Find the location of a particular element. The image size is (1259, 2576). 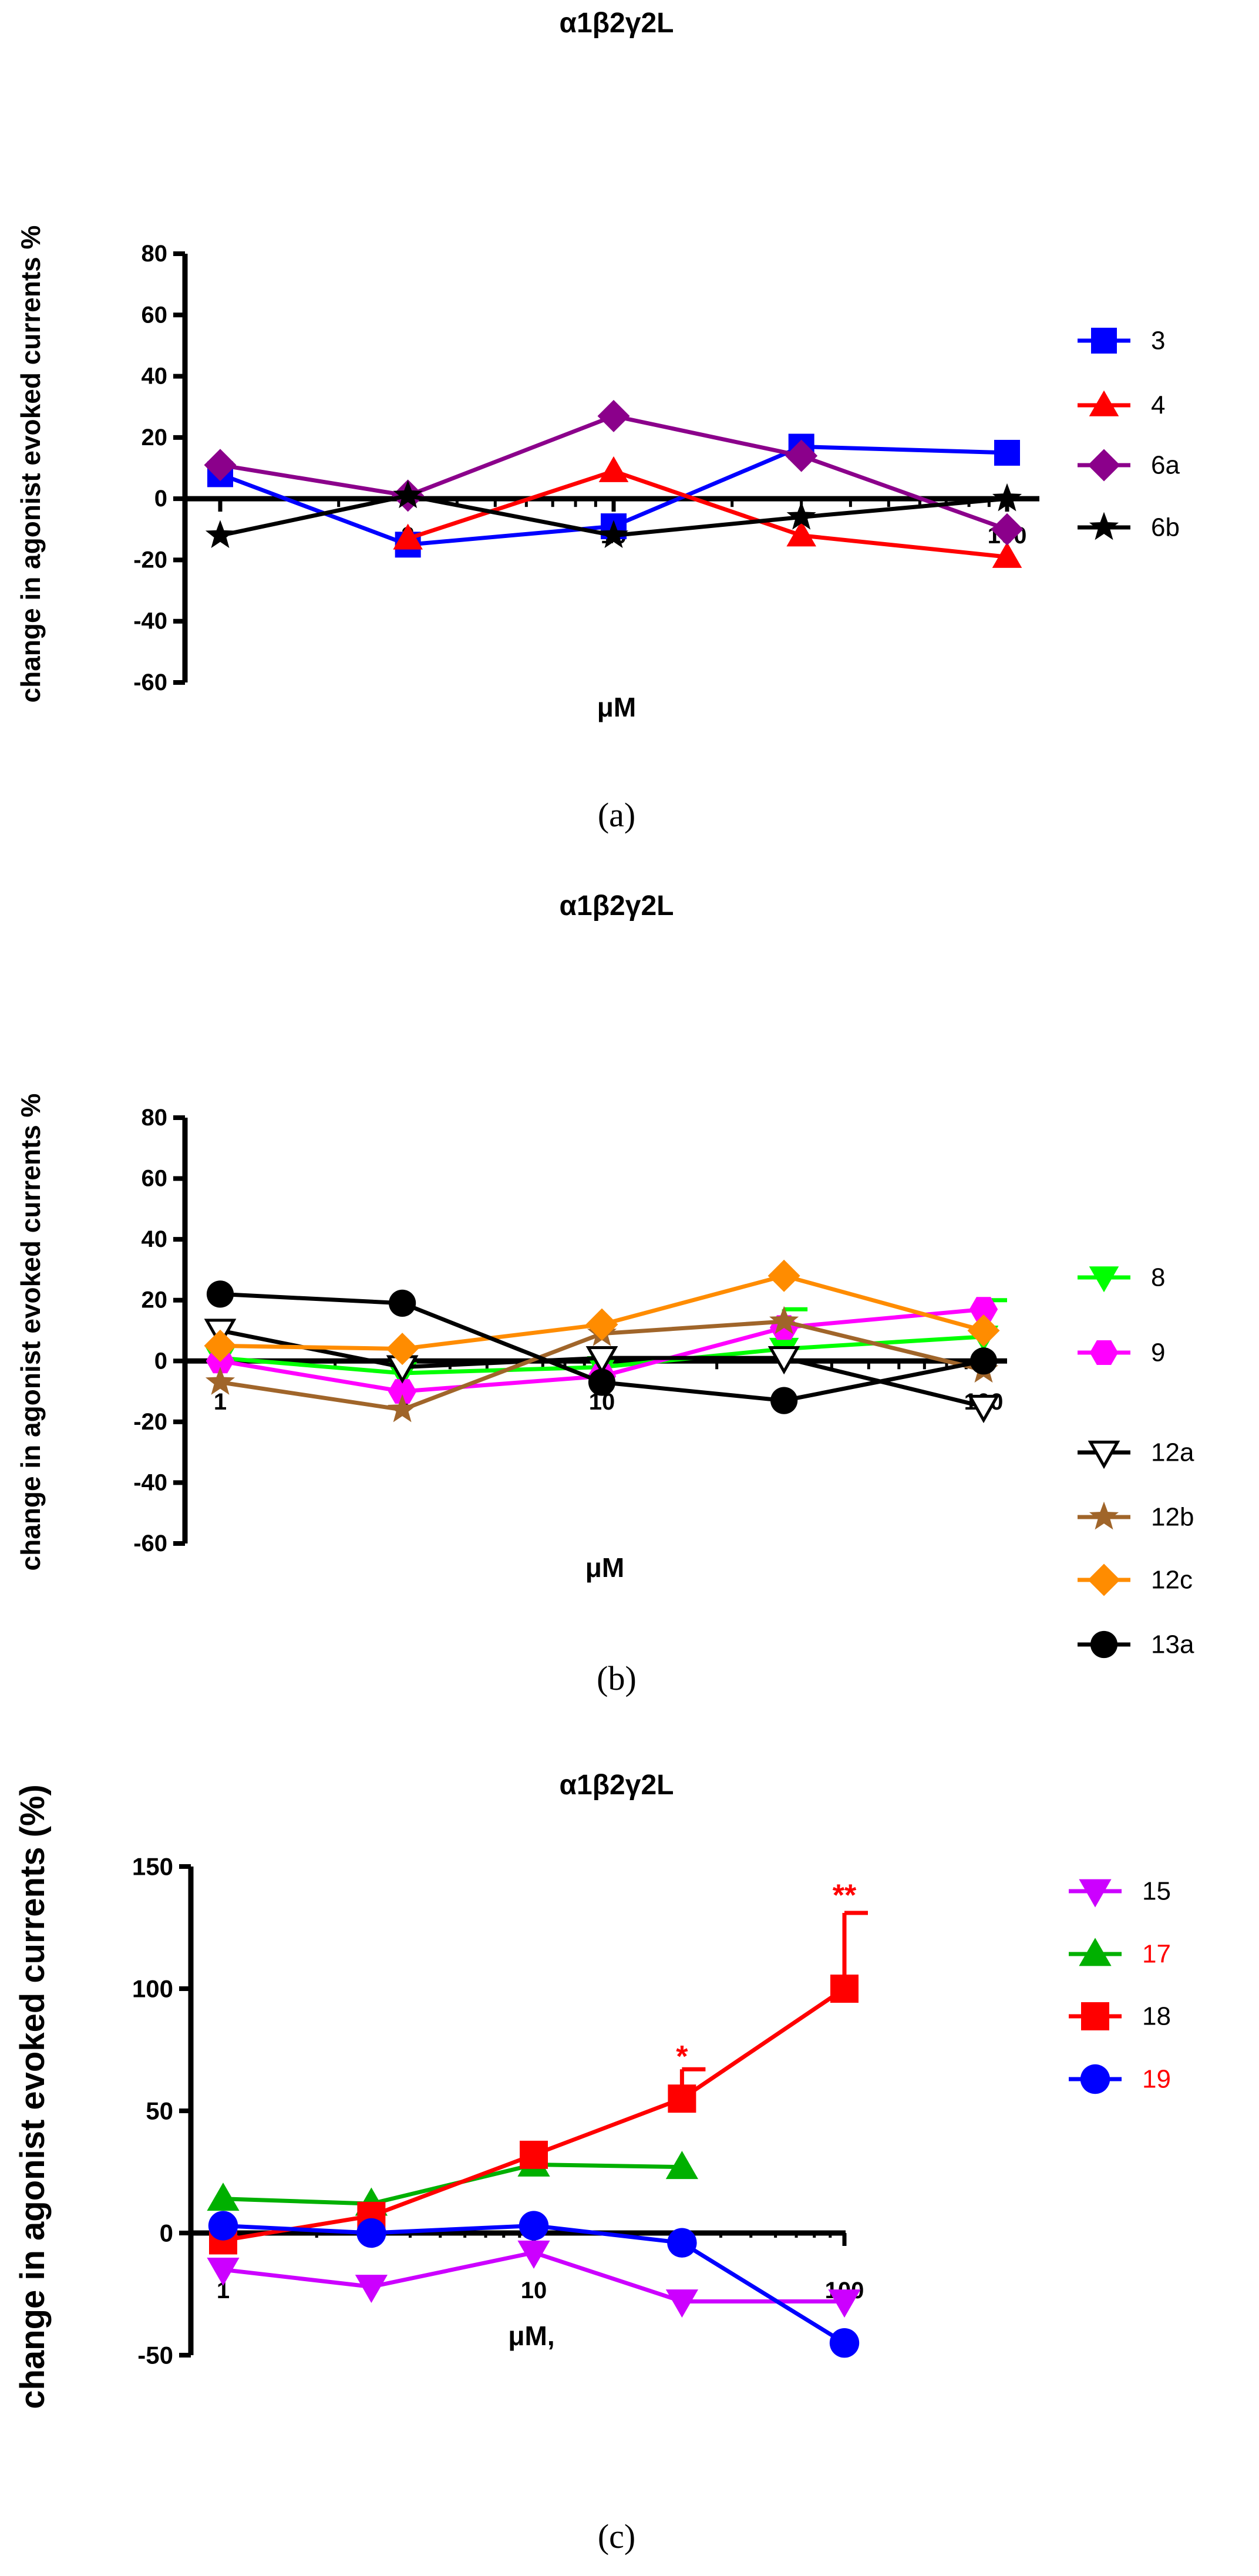

y-tick-label: 50 is located at coordinates (159, 2111).